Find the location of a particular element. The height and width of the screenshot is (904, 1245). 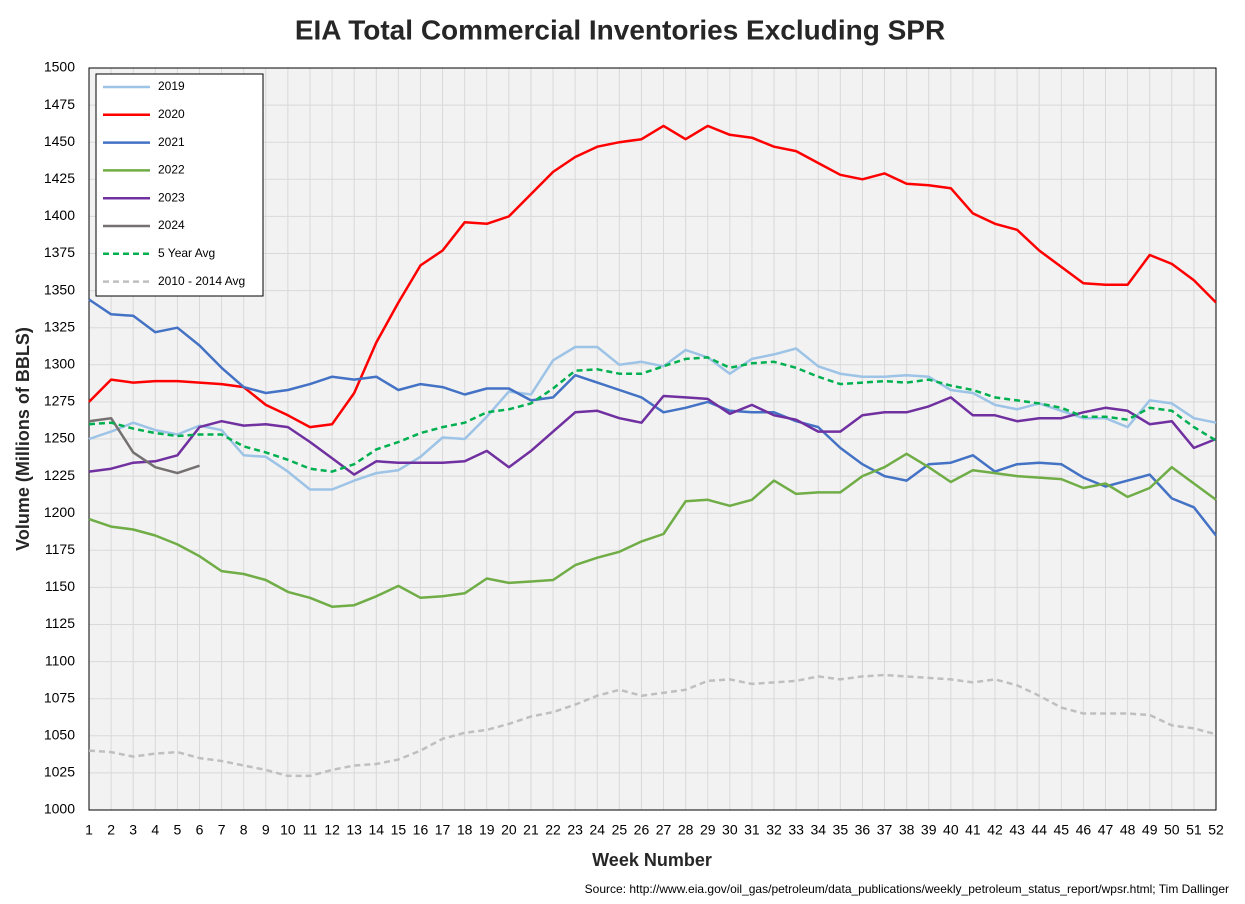

x-tick-label: 7 is located at coordinates (222, 830).